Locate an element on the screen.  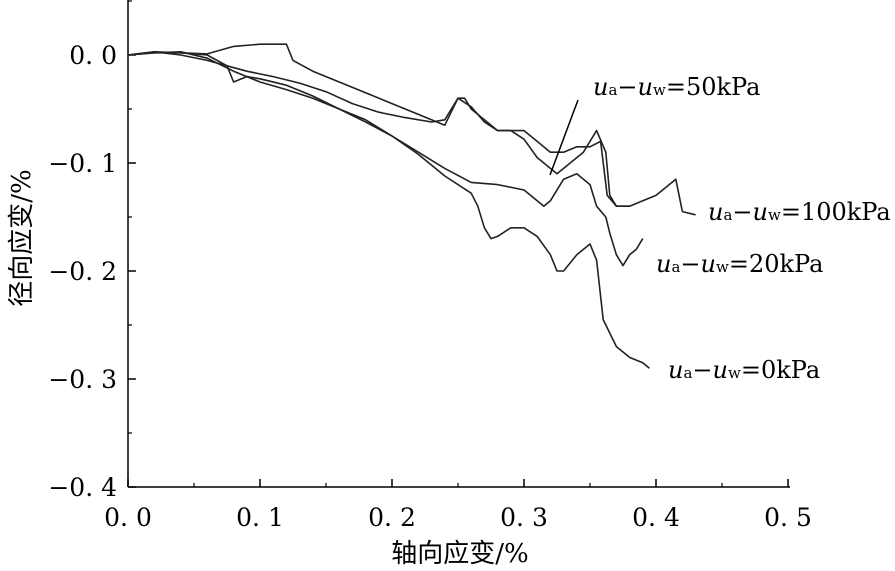
annotation-50kpa: ua−uw=50kPa is located at coordinates (676, 87).